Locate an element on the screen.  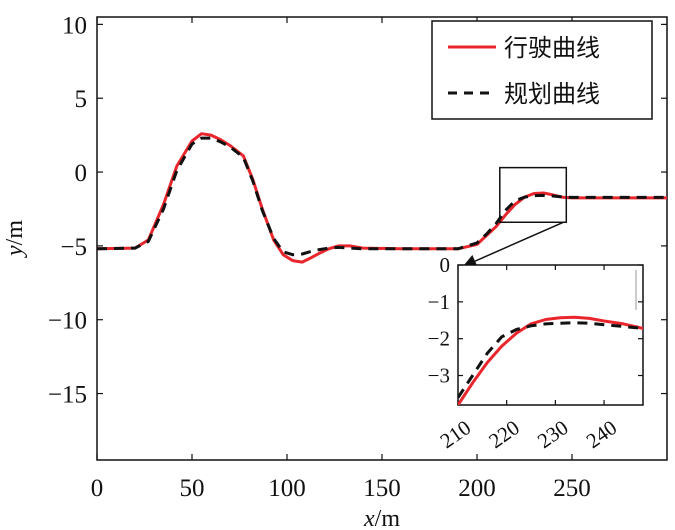
inset-series-group is located at coordinates (550, 360).